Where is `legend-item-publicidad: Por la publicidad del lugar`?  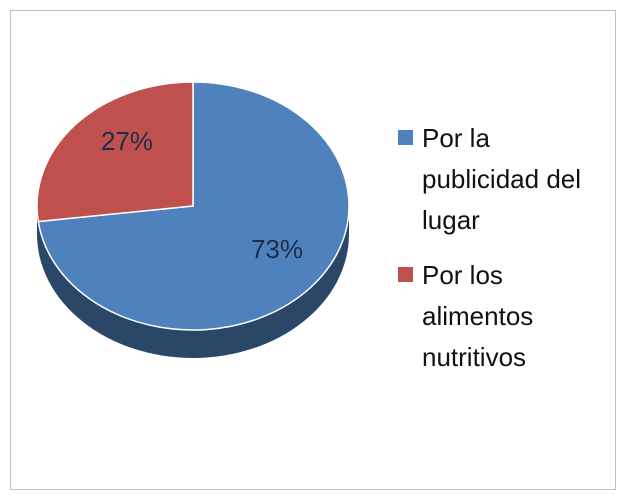 legend-item-publicidad: Por la publicidad del lugar is located at coordinates (502, 179).